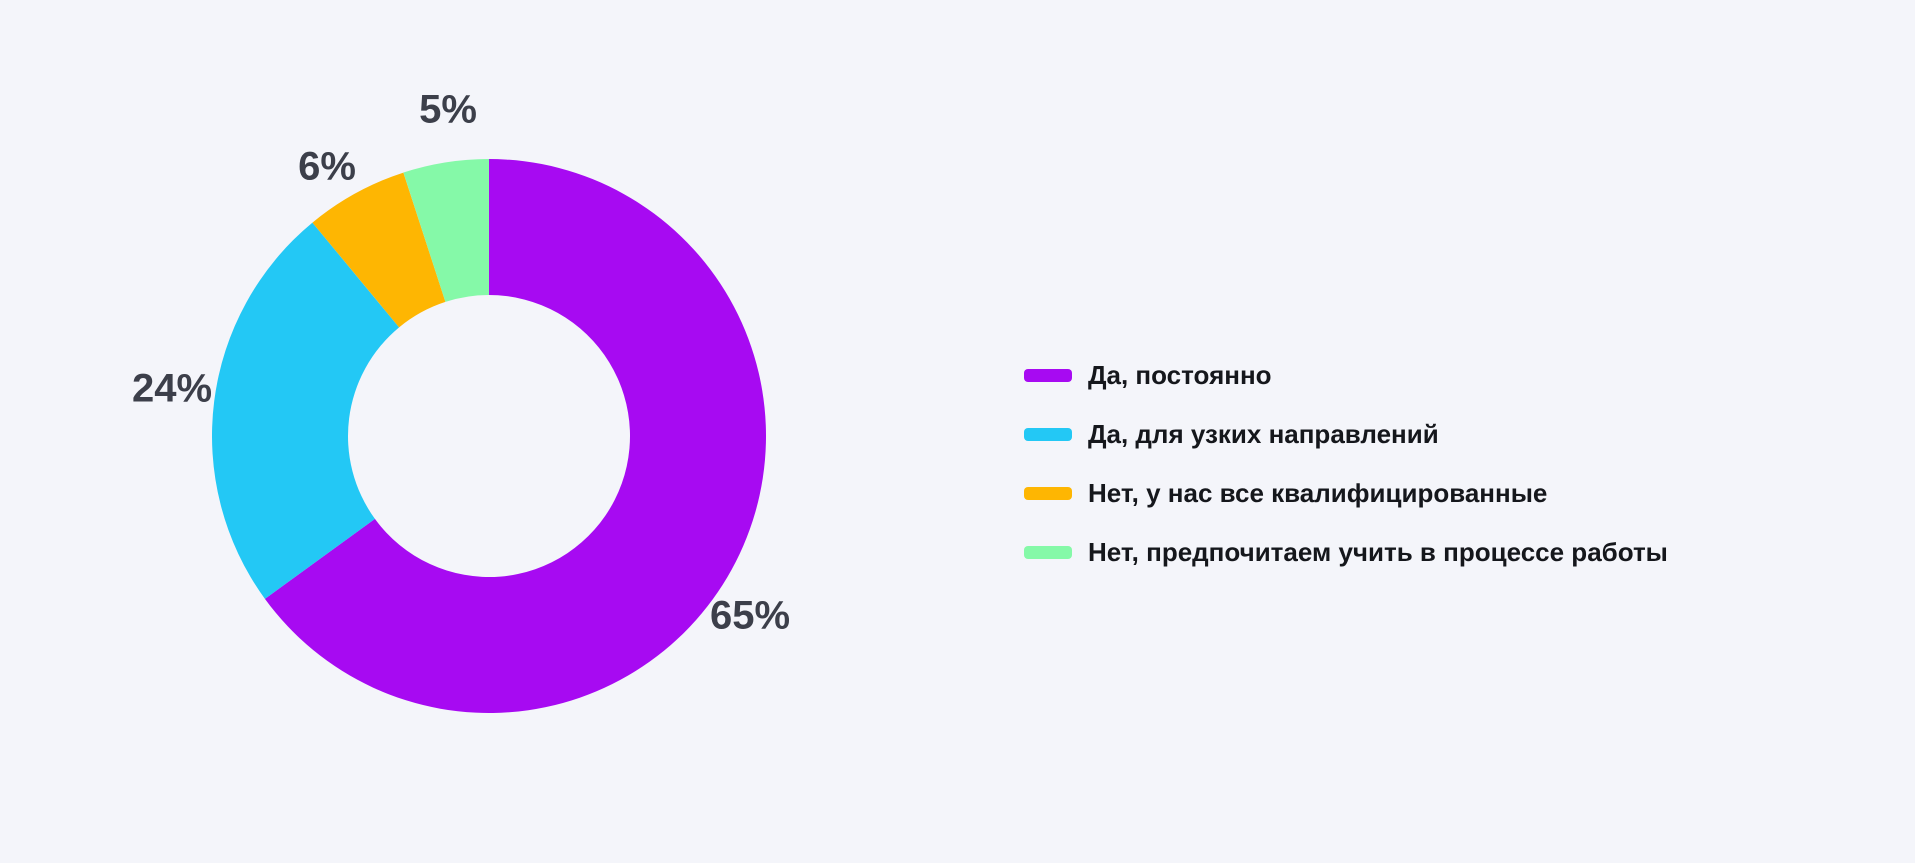 The width and height of the screenshot is (1915, 863). What do you see at coordinates (306, 410) in the screenshot?
I see `donut-slice-24pct` at bounding box center [306, 410].